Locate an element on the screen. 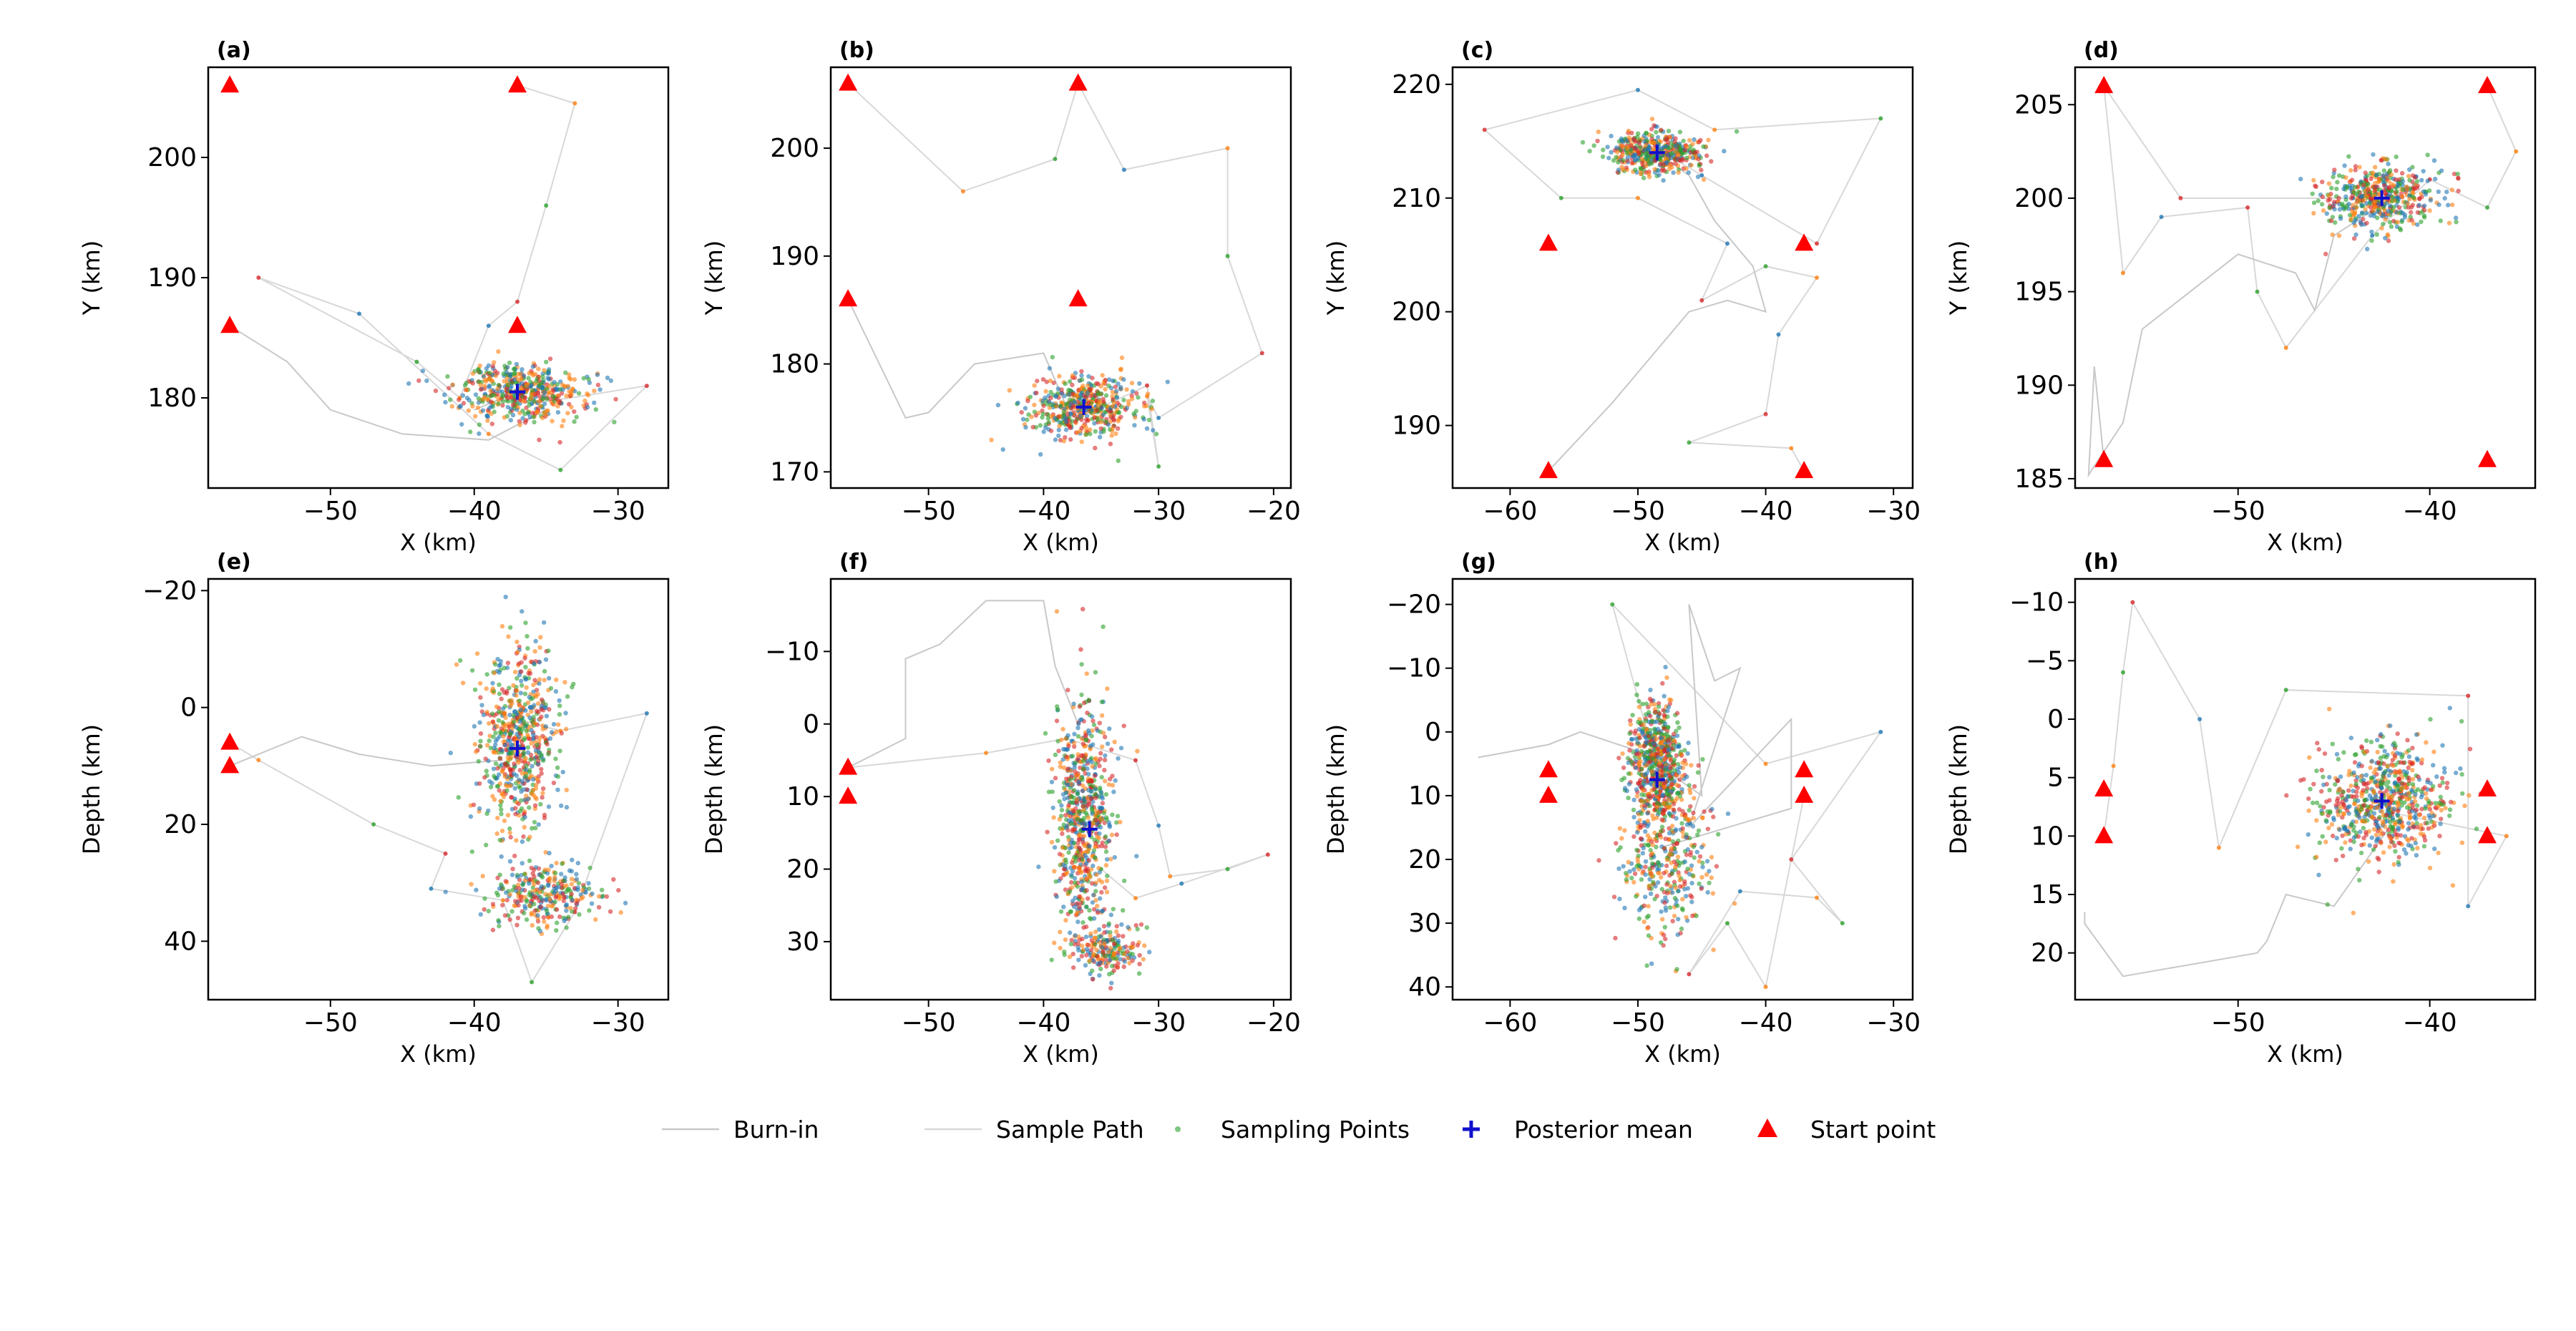 The image size is (2576, 1331). axes-frame is located at coordinates (1060, 277).